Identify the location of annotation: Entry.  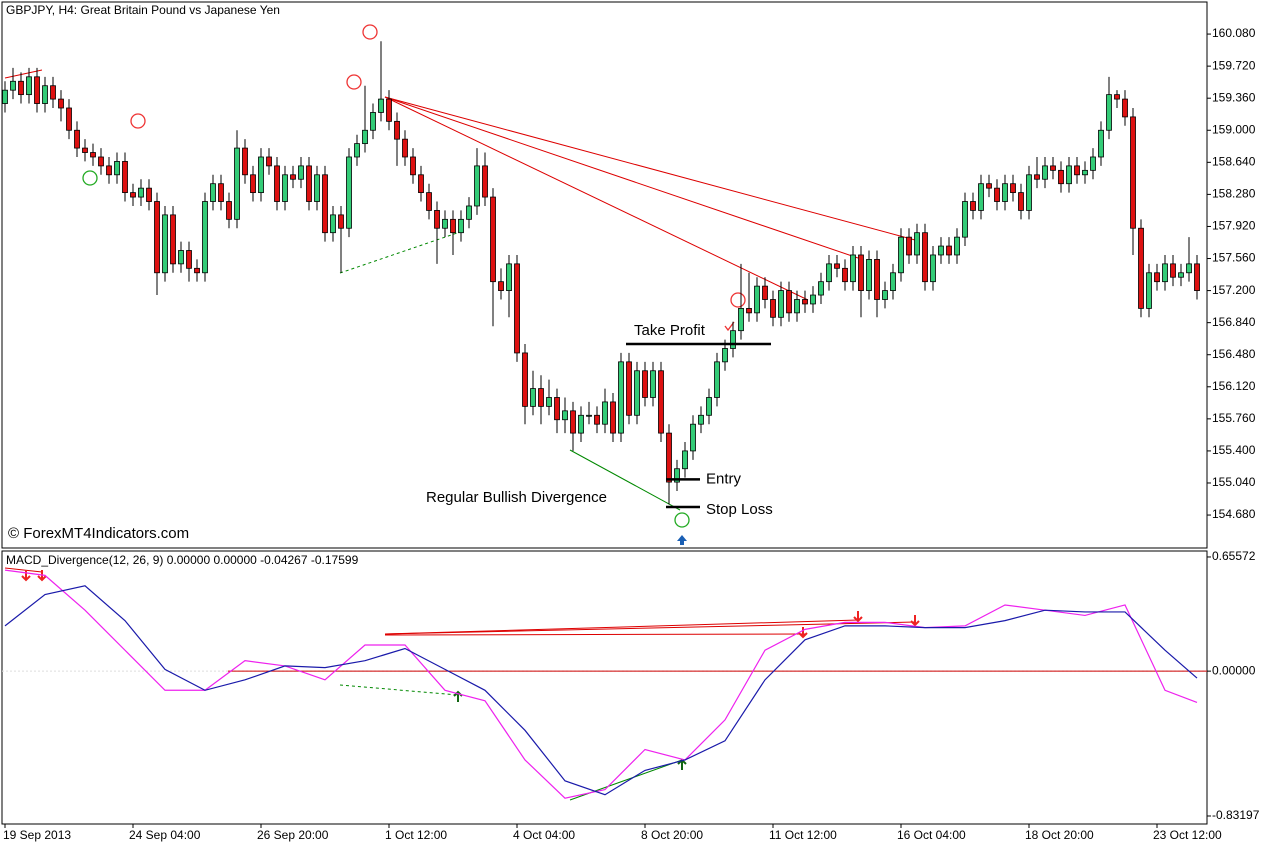
(724, 478).